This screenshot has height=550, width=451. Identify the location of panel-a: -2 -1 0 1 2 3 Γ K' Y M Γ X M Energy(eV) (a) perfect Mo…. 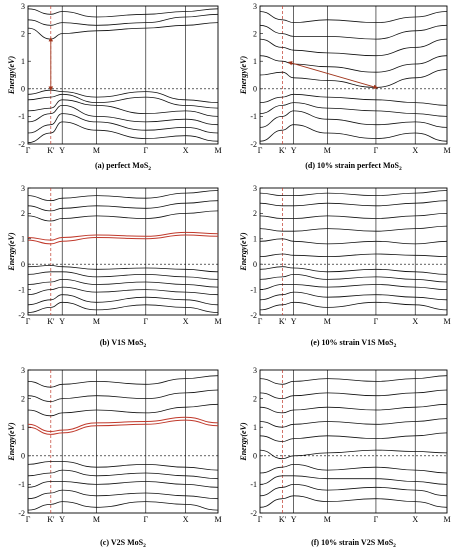
(114, 87).